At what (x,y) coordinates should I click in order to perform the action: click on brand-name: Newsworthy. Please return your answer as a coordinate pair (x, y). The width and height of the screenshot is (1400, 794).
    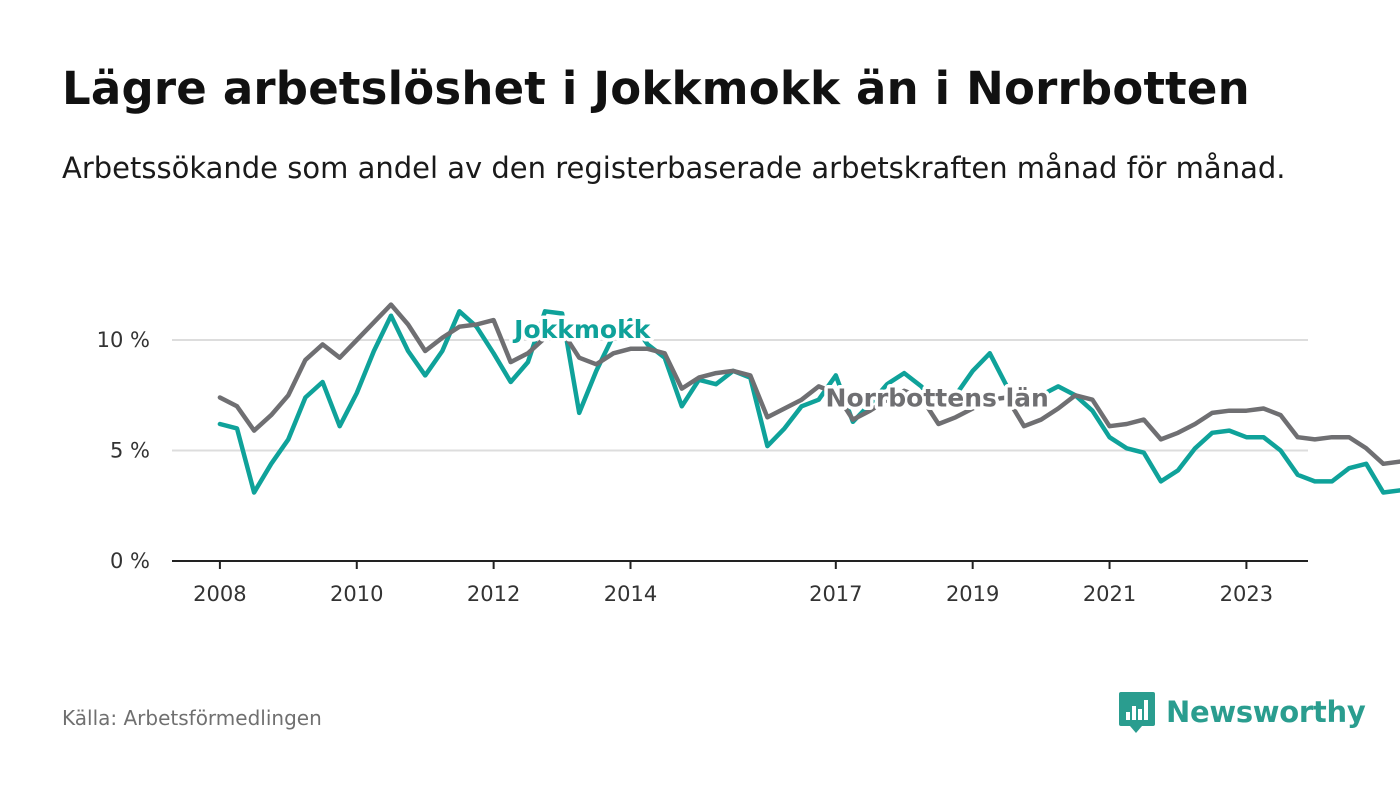
    Looking at the image, I should click on (1266, 712).